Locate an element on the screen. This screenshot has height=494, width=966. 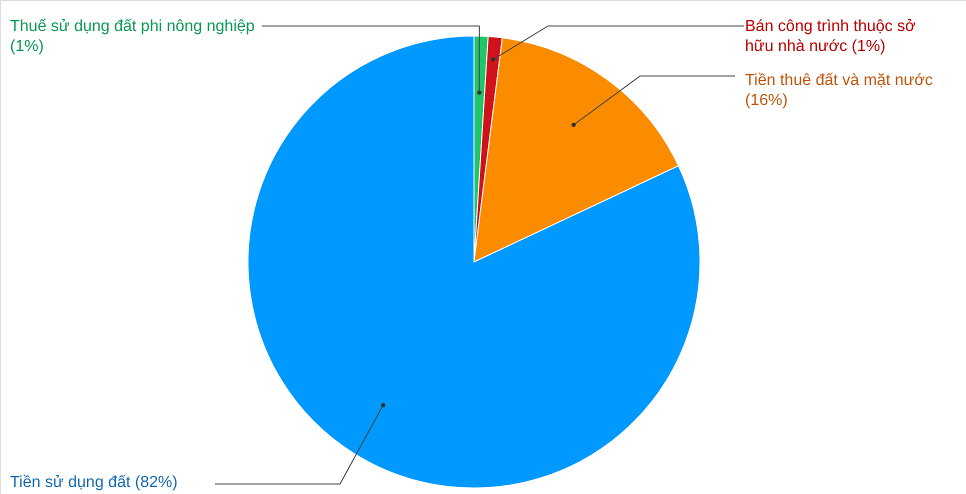
slice-label: Bán công trình thuộc sở hữu nhà nước (1%) is located at coordinates (830, 36).